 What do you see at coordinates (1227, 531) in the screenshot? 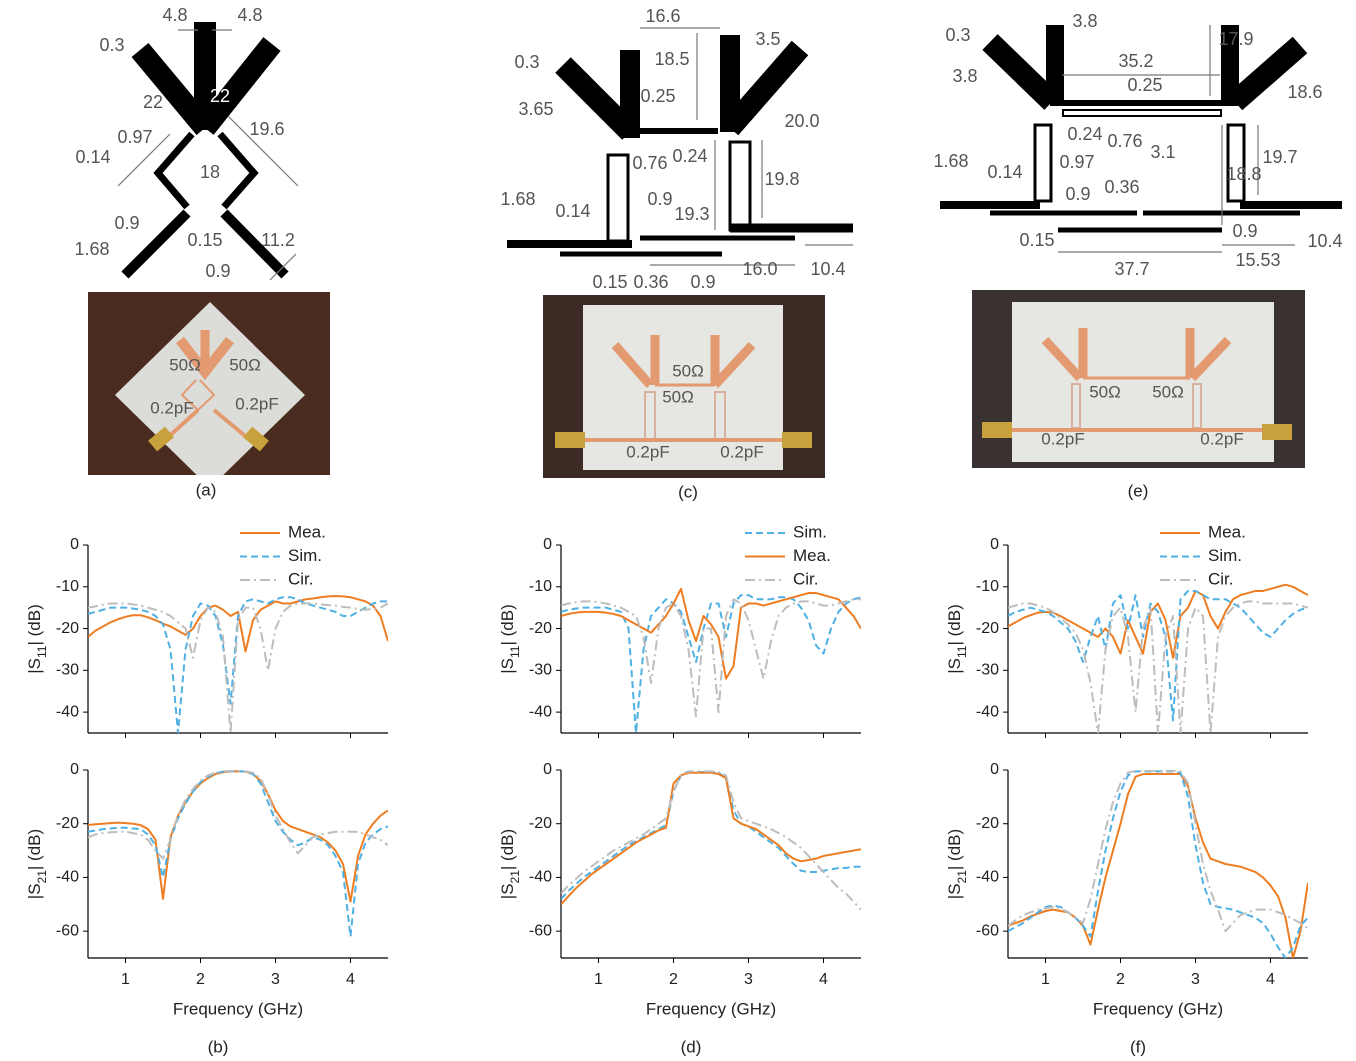
I see `legend-label: Mea.` at bounding box center [1227, 531].